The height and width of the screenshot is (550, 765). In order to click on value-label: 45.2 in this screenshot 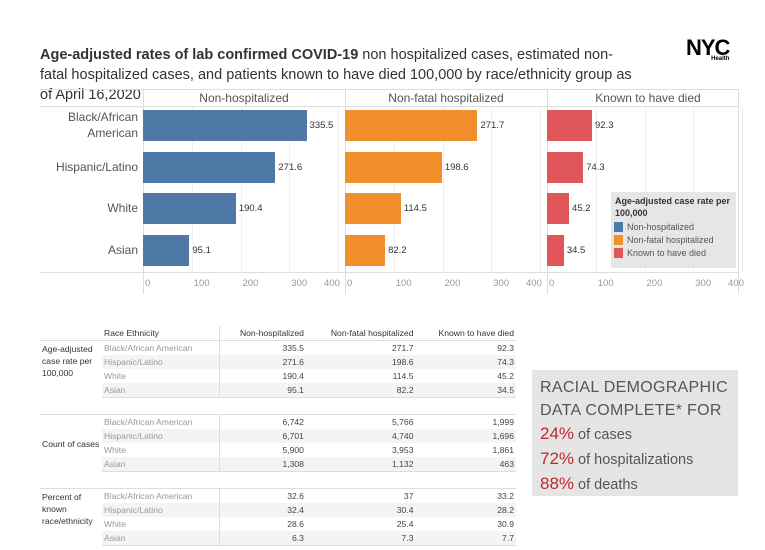, I will do `click(581, 208)`.